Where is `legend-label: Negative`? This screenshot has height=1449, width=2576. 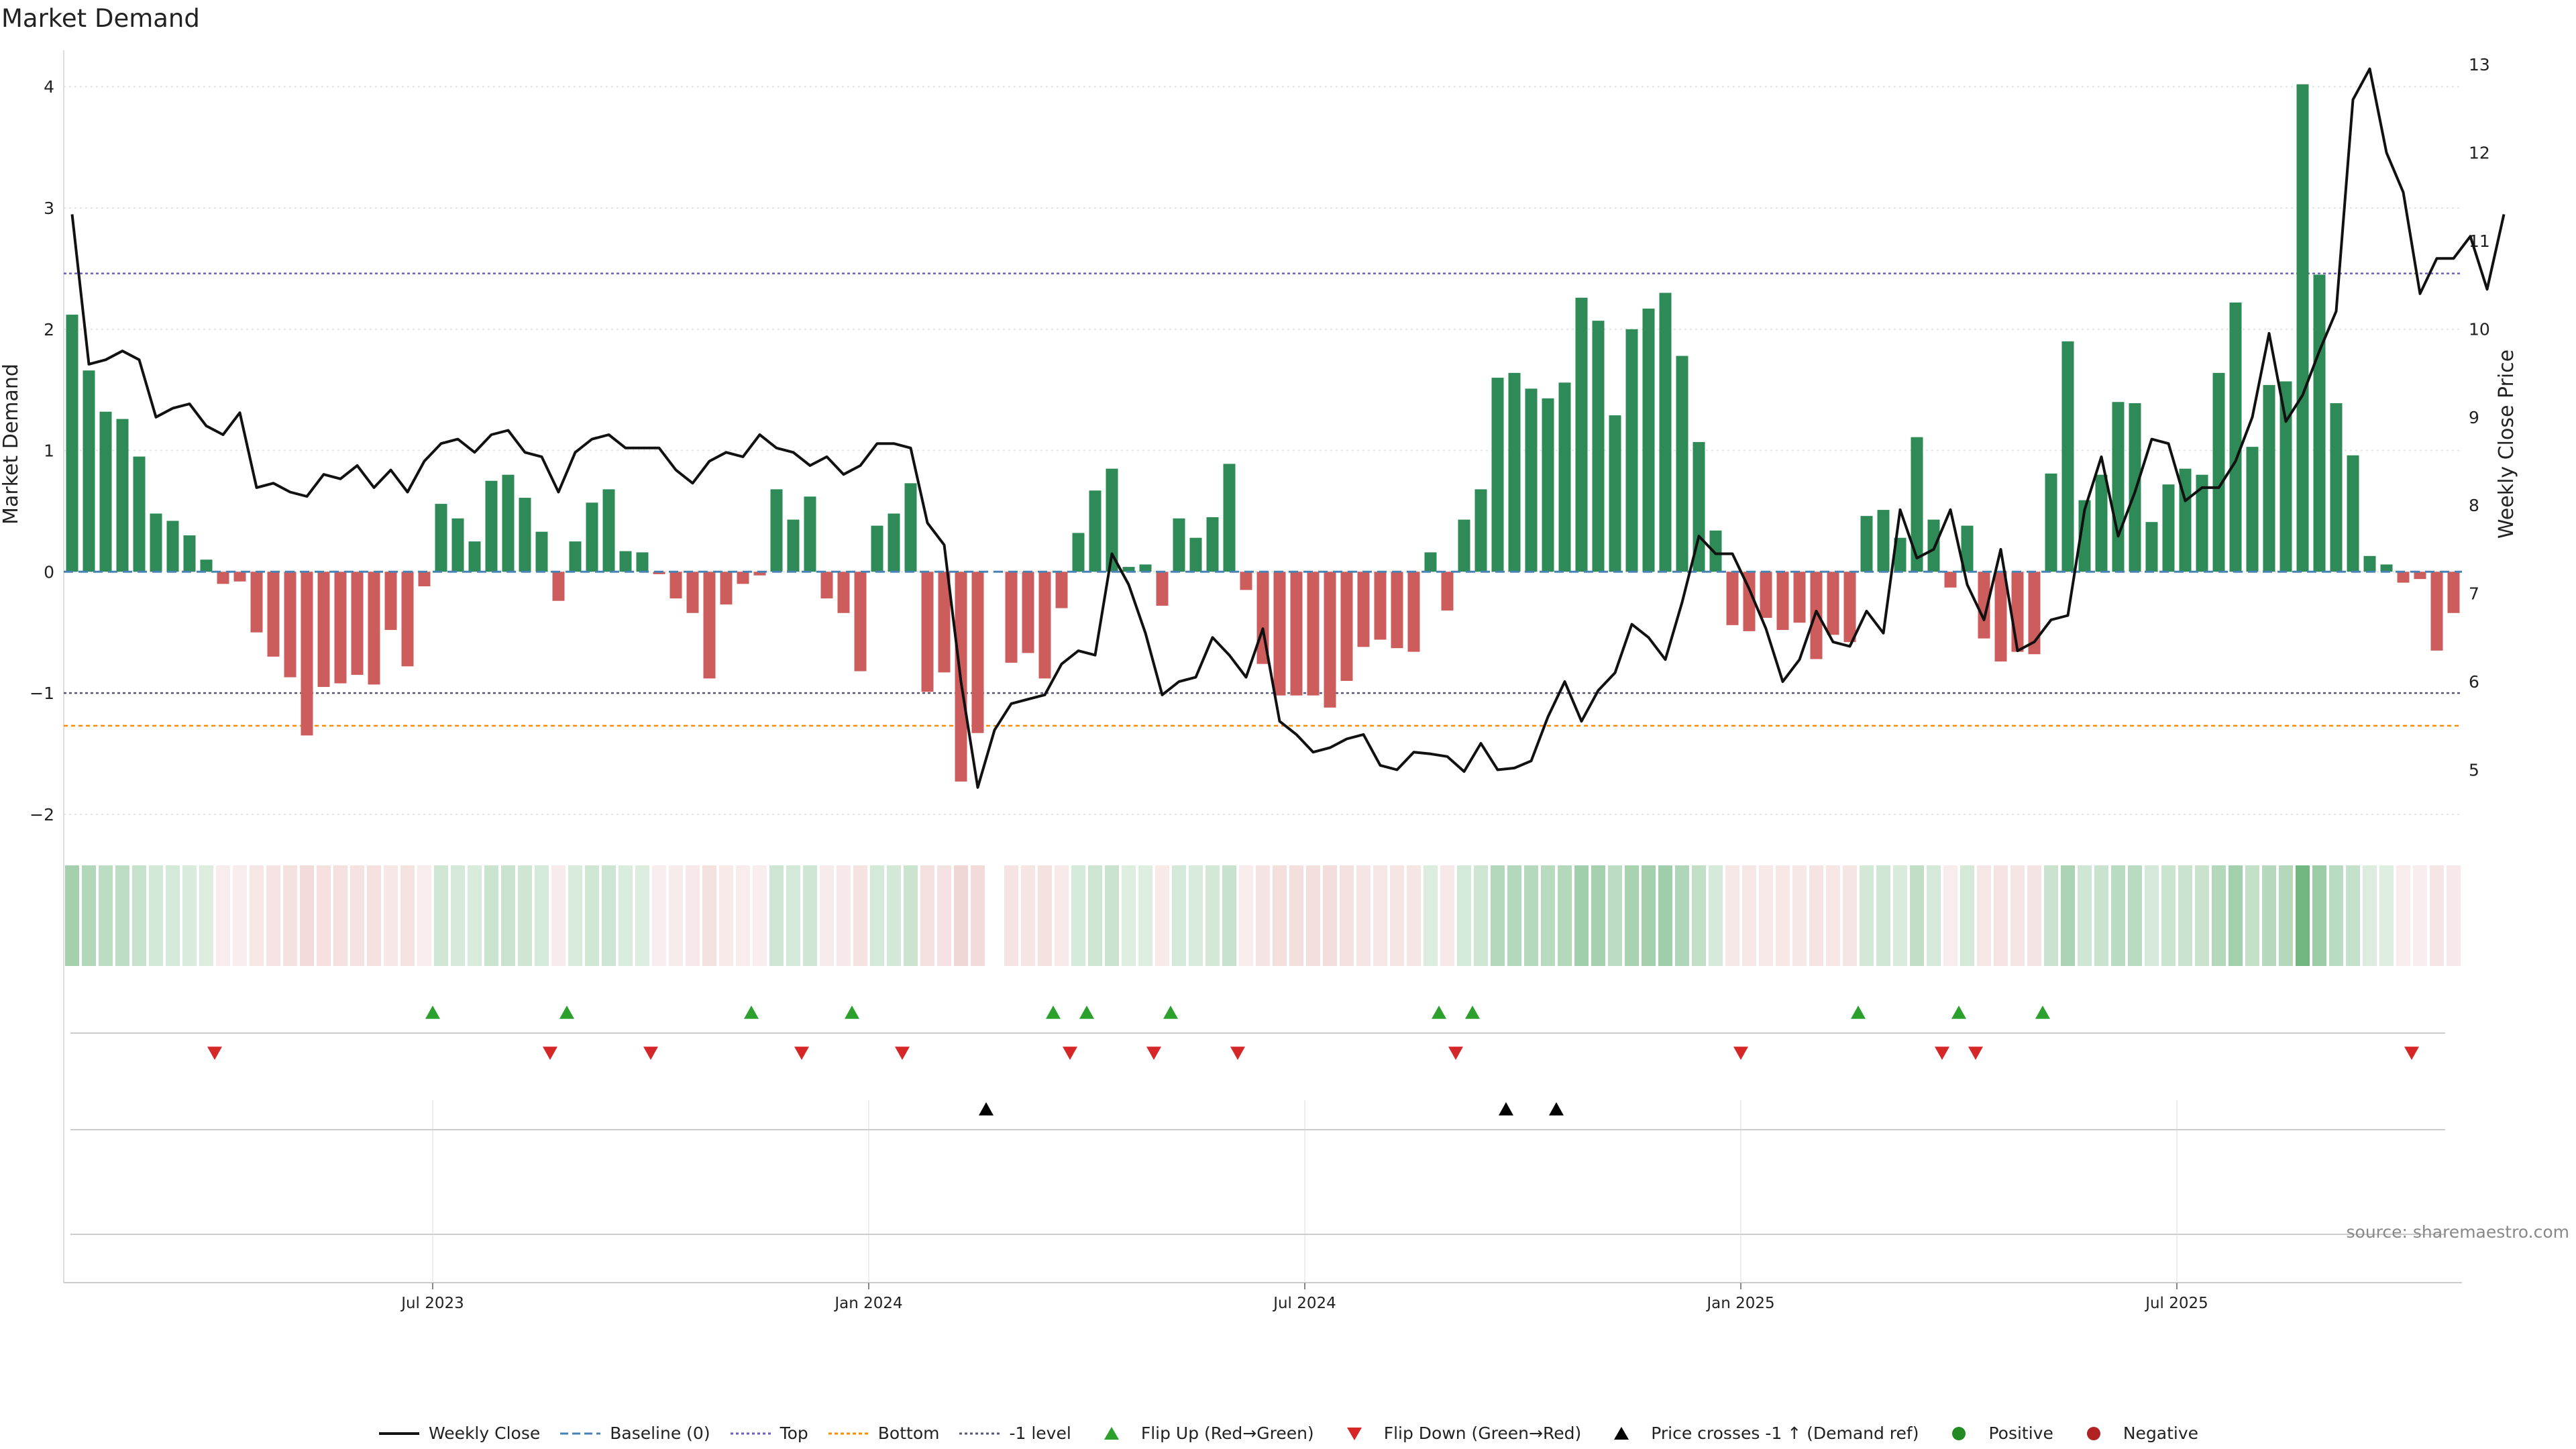
legend-label: Negative is located at coordinates (2161, 1433).